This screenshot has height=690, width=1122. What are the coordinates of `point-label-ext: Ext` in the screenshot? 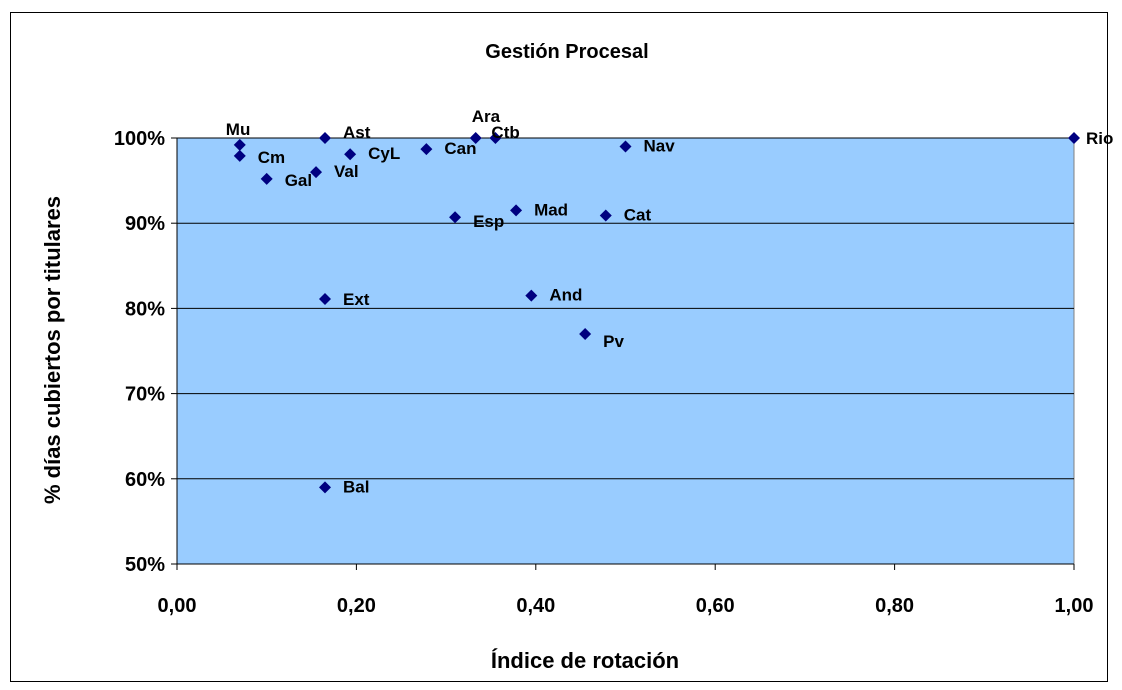 It's located at (356, 299).